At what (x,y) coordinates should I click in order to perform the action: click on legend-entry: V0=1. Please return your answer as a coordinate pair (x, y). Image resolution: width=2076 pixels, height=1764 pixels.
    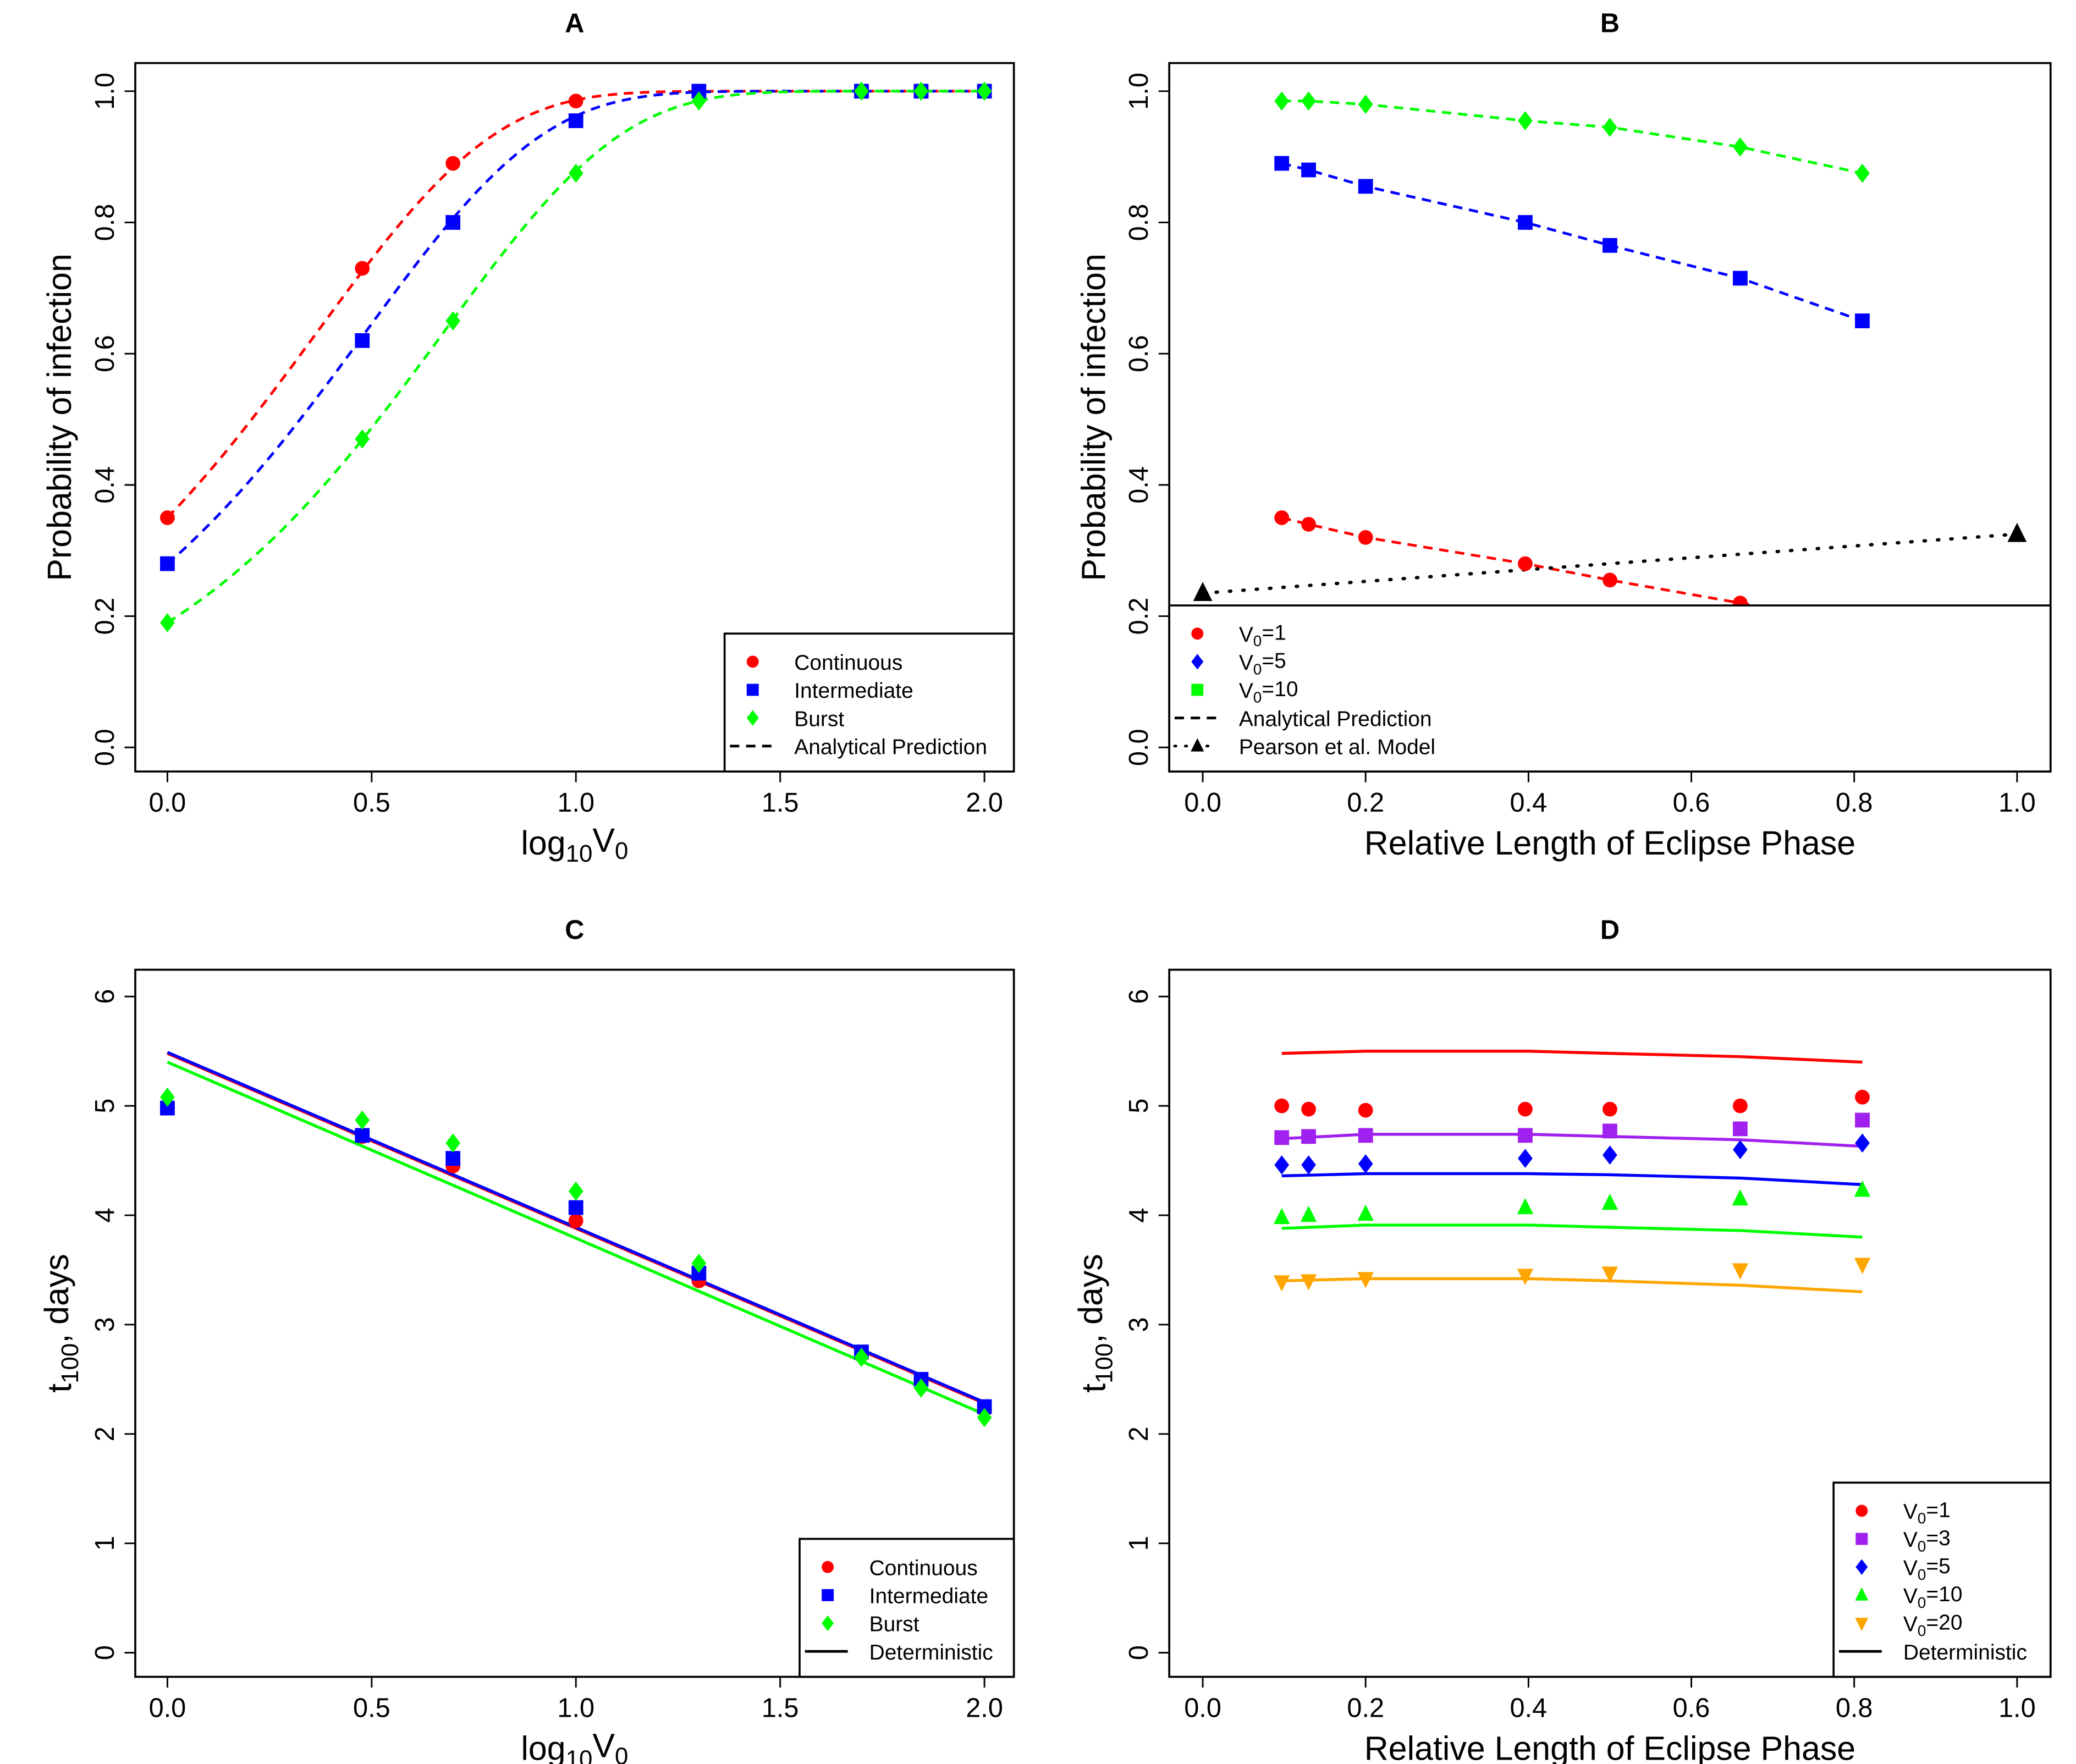
    Looking at the image, I should click on (1903, 1512).